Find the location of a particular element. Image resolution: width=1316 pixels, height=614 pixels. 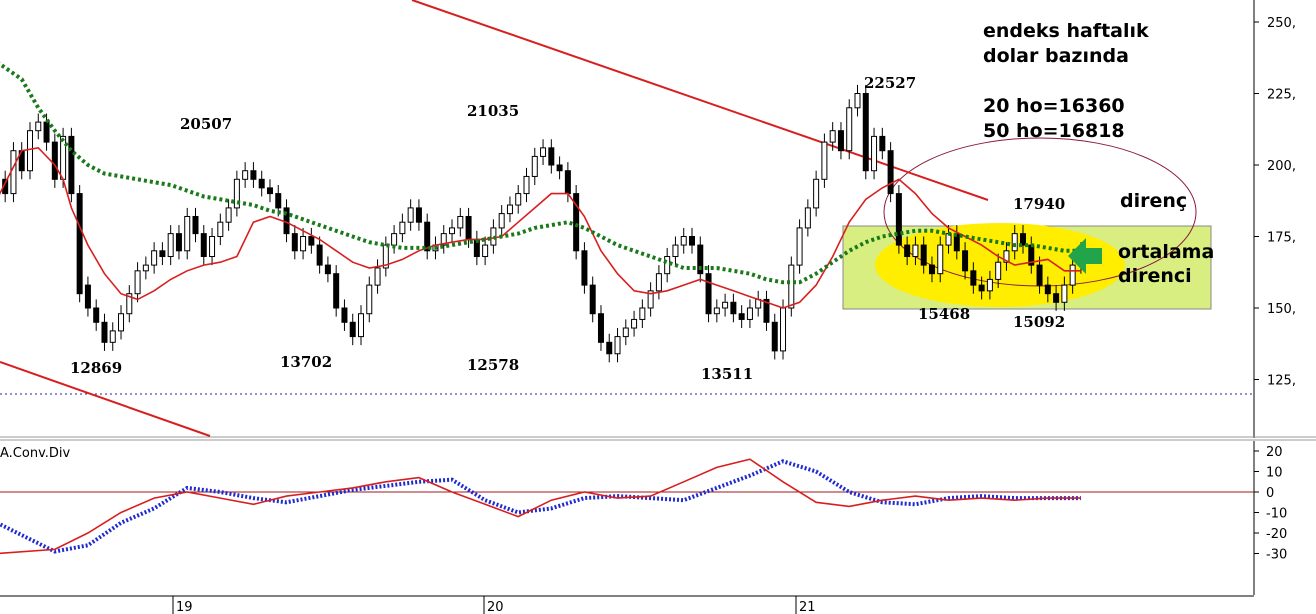

indicator-lines is located at coordinates (540, 506).